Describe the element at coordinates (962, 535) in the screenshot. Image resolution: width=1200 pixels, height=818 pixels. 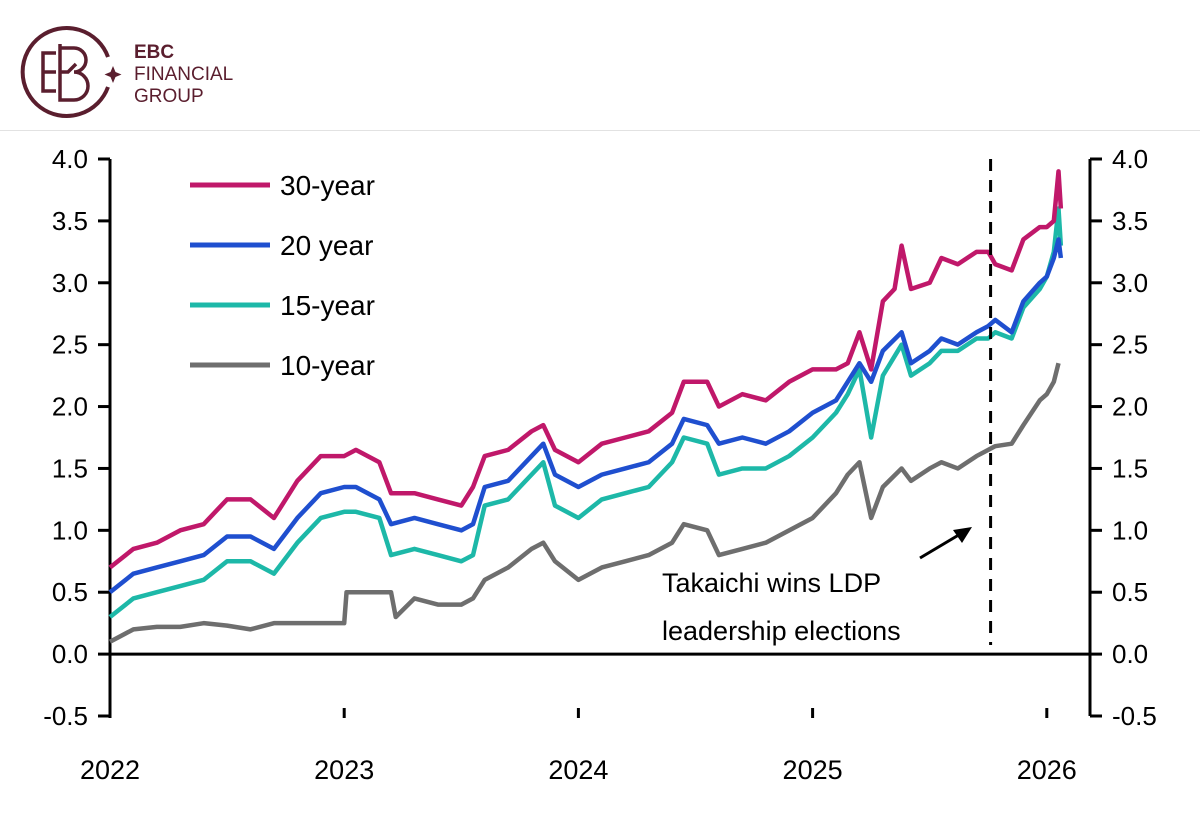
I see `arrow-head-icon` at that location.